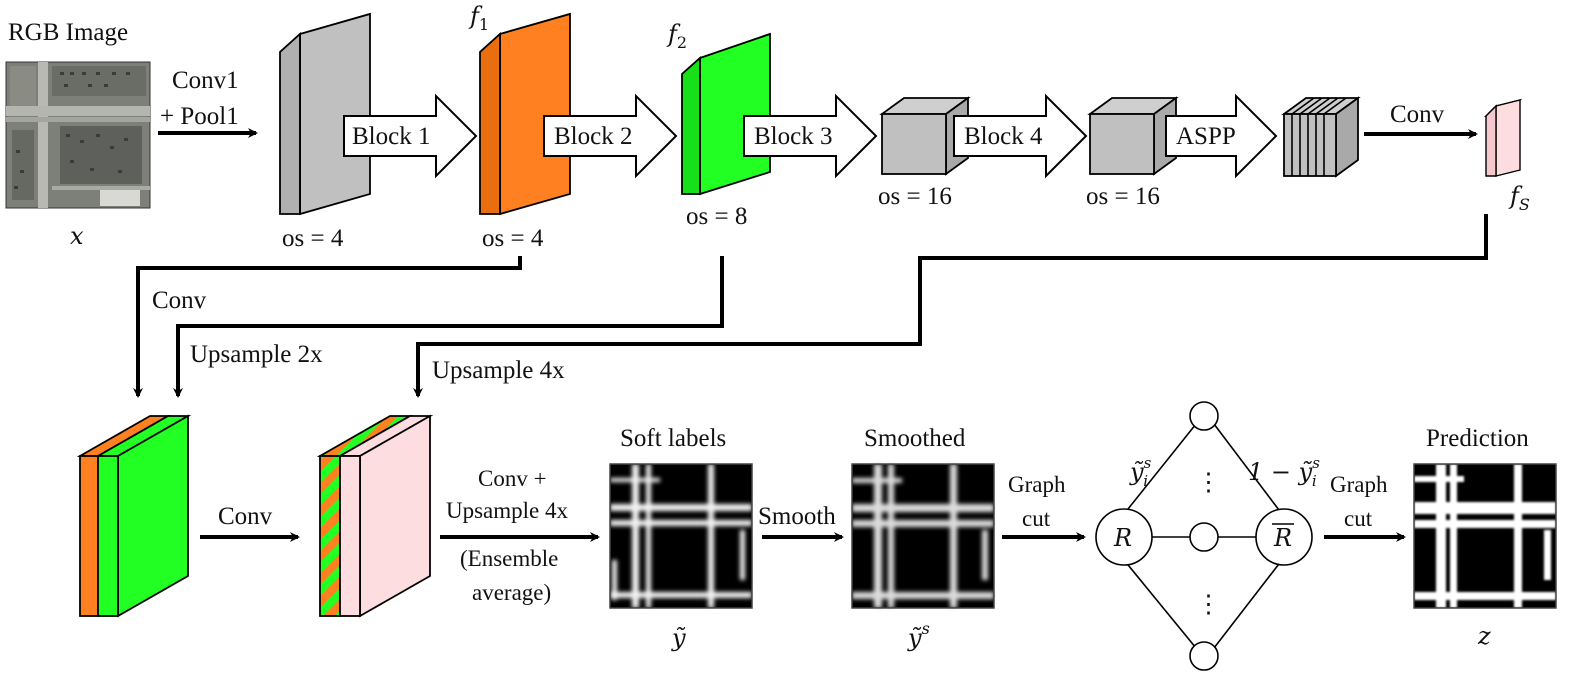  I want to click on soft-labels-title: Soft labels, so click(673, 438).